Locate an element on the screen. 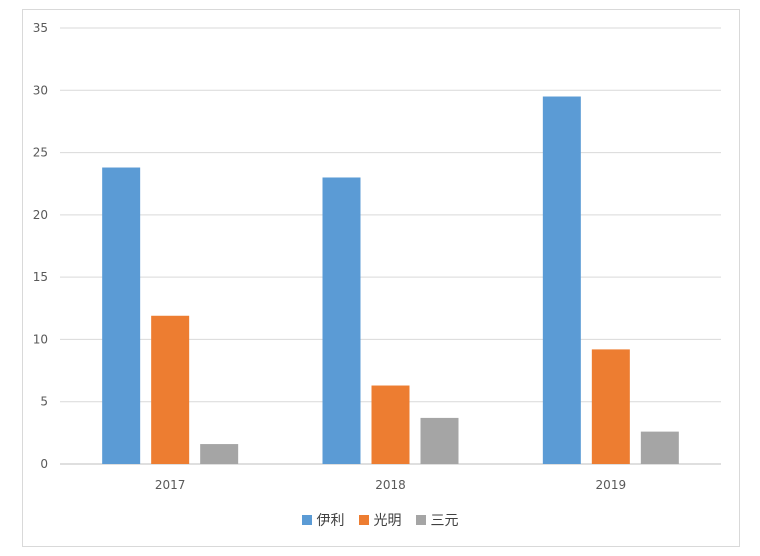 The height and width of the screenshot is (556, 760). legend-item-guangming: 光明 is located at coordinates (380, 520).